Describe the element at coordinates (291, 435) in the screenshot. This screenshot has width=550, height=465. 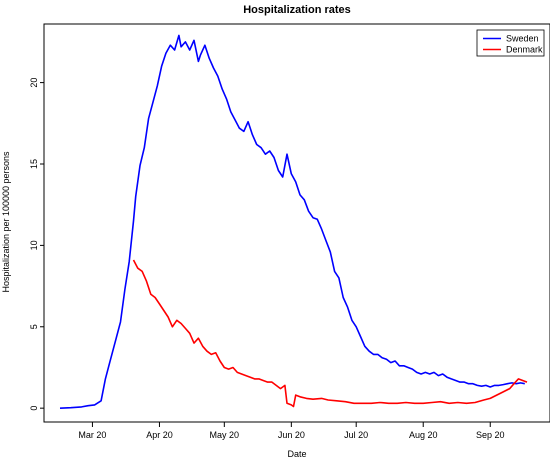
I see `x-tick-label: Jun 20` at that location.